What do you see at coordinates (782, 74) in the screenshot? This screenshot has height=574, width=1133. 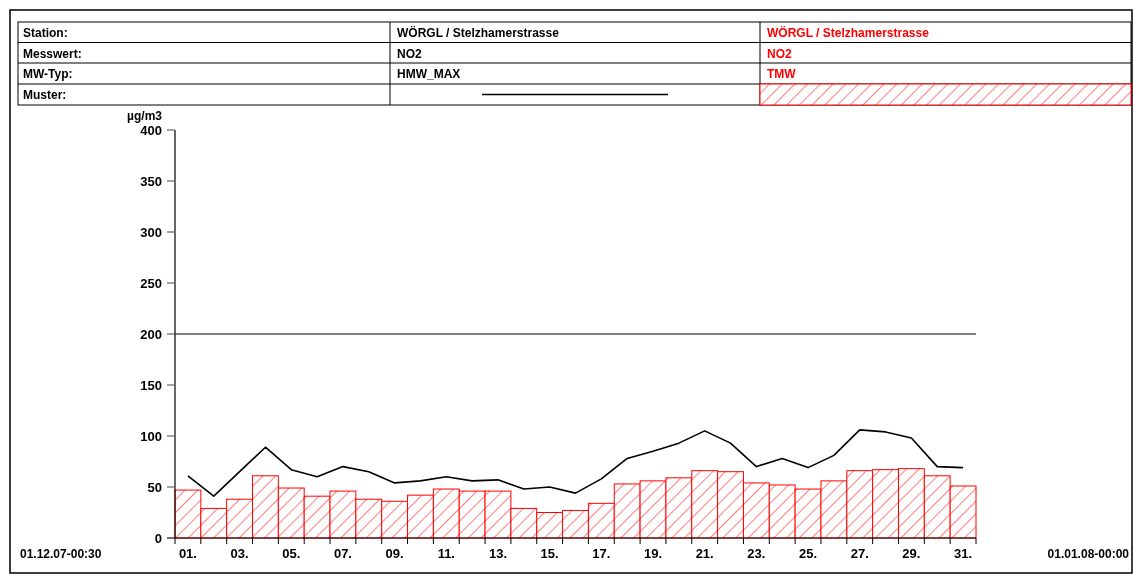 I see `text: TMW` at bounding box center [782, 74].